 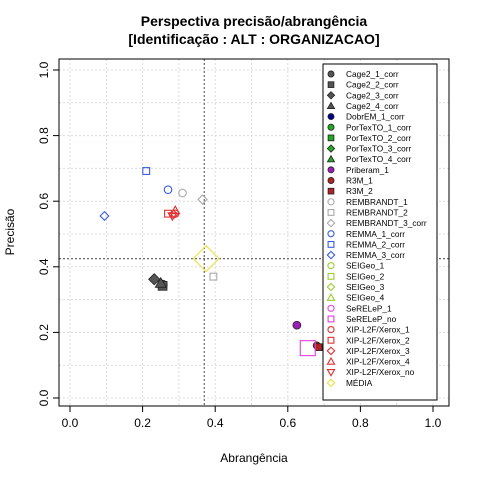 I want to click on point-cage2-4-corr, so click(x=160, y=282).